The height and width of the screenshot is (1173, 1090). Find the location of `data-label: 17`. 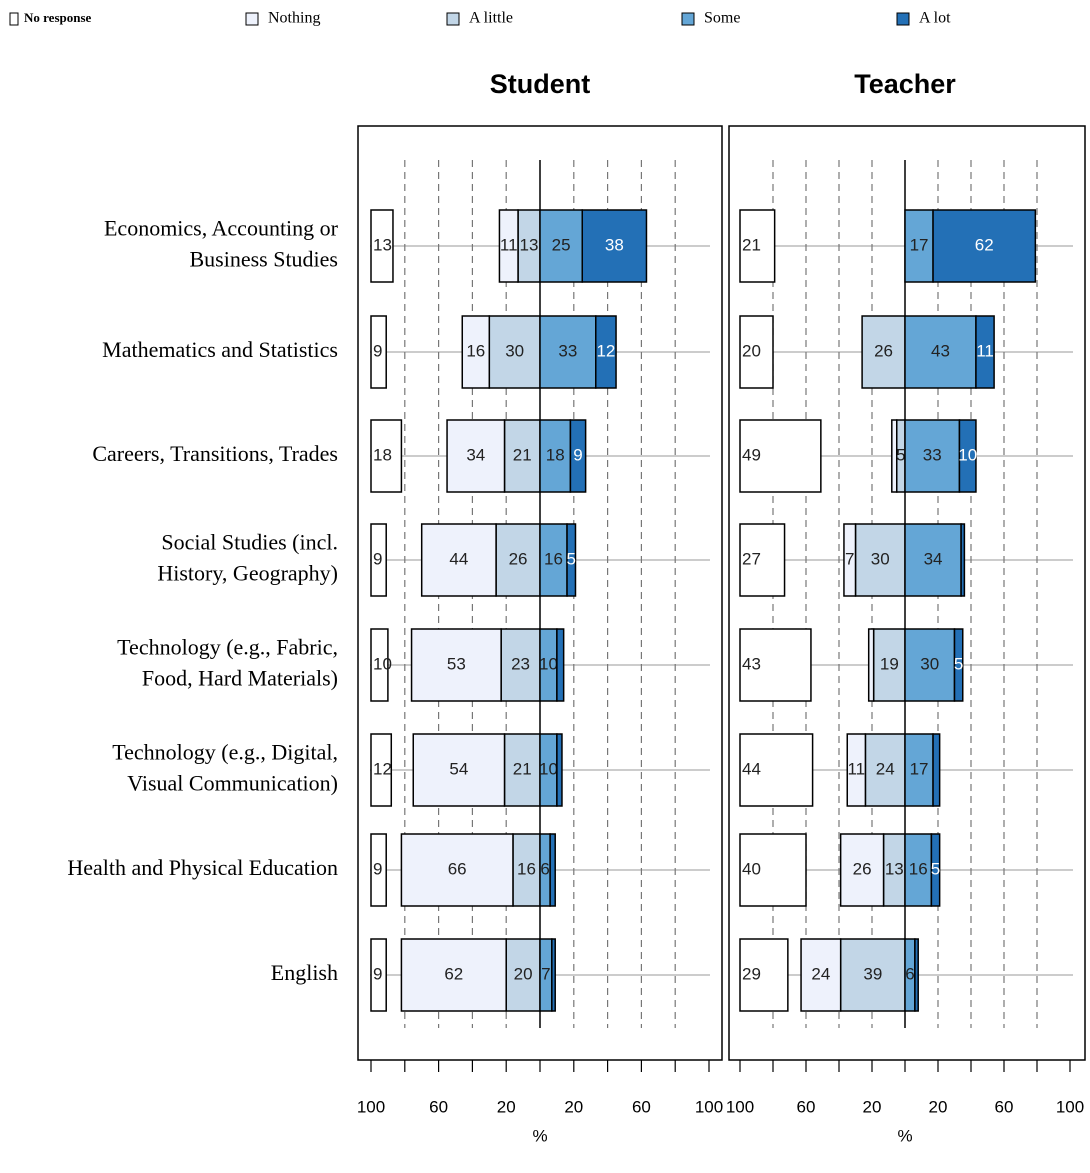

data-label: 17 is located at coordinates (919, 768).